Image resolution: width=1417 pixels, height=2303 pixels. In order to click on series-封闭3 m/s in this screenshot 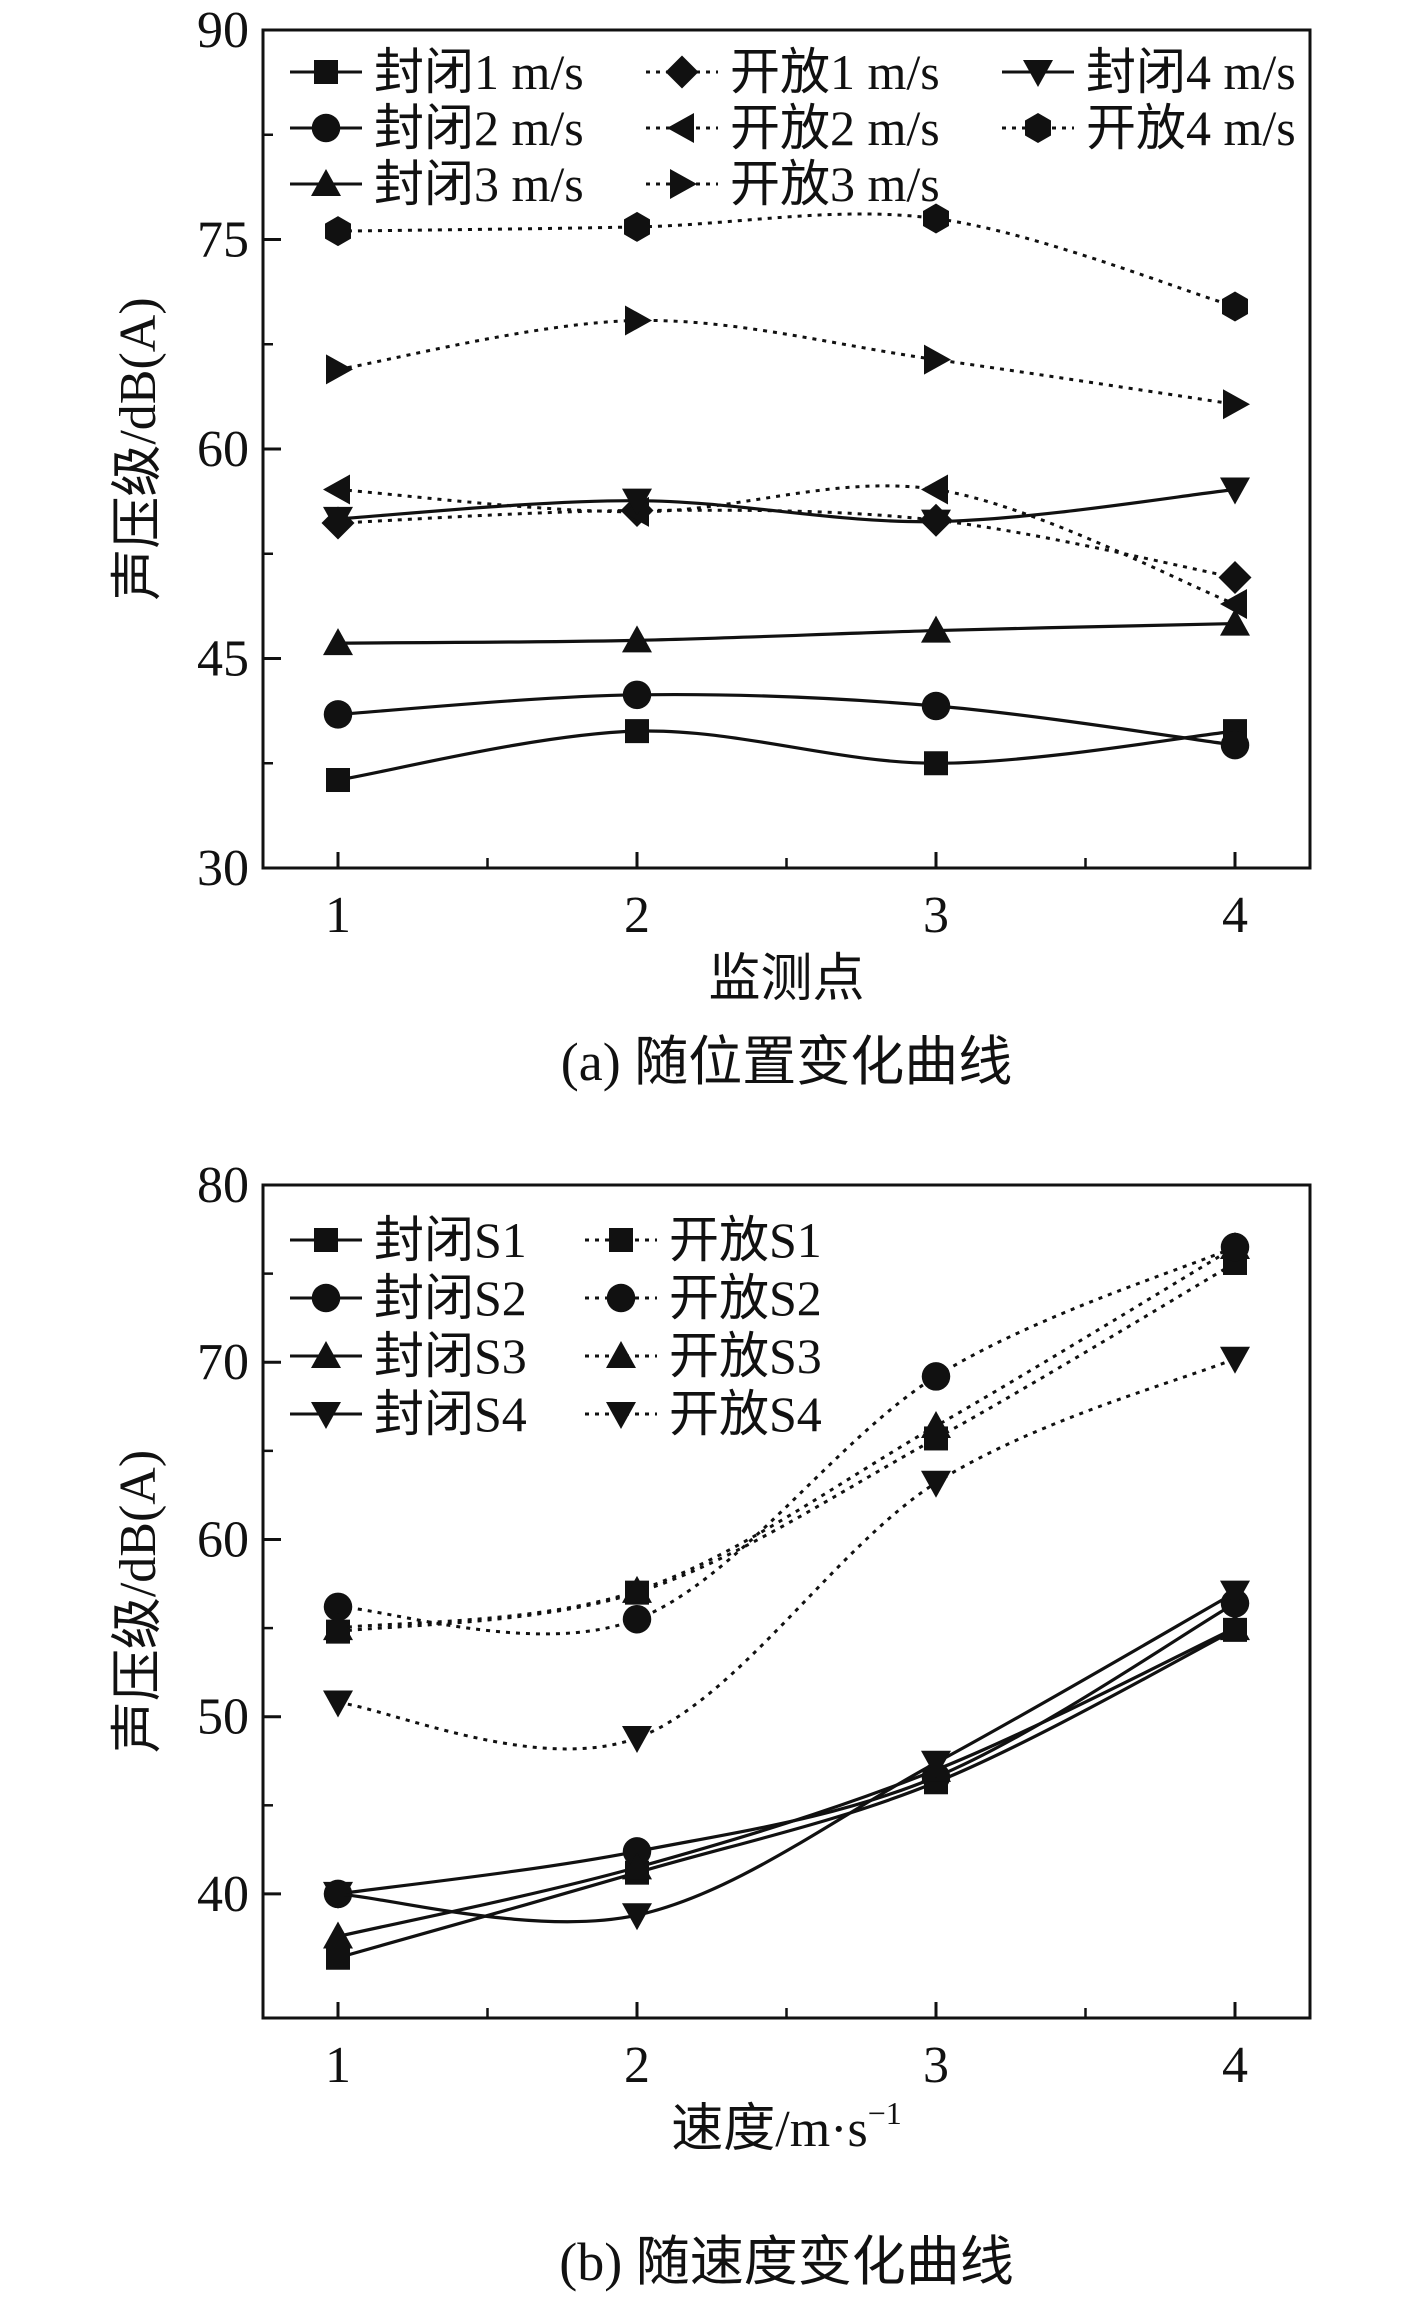, I will do `click(786, 632)`.